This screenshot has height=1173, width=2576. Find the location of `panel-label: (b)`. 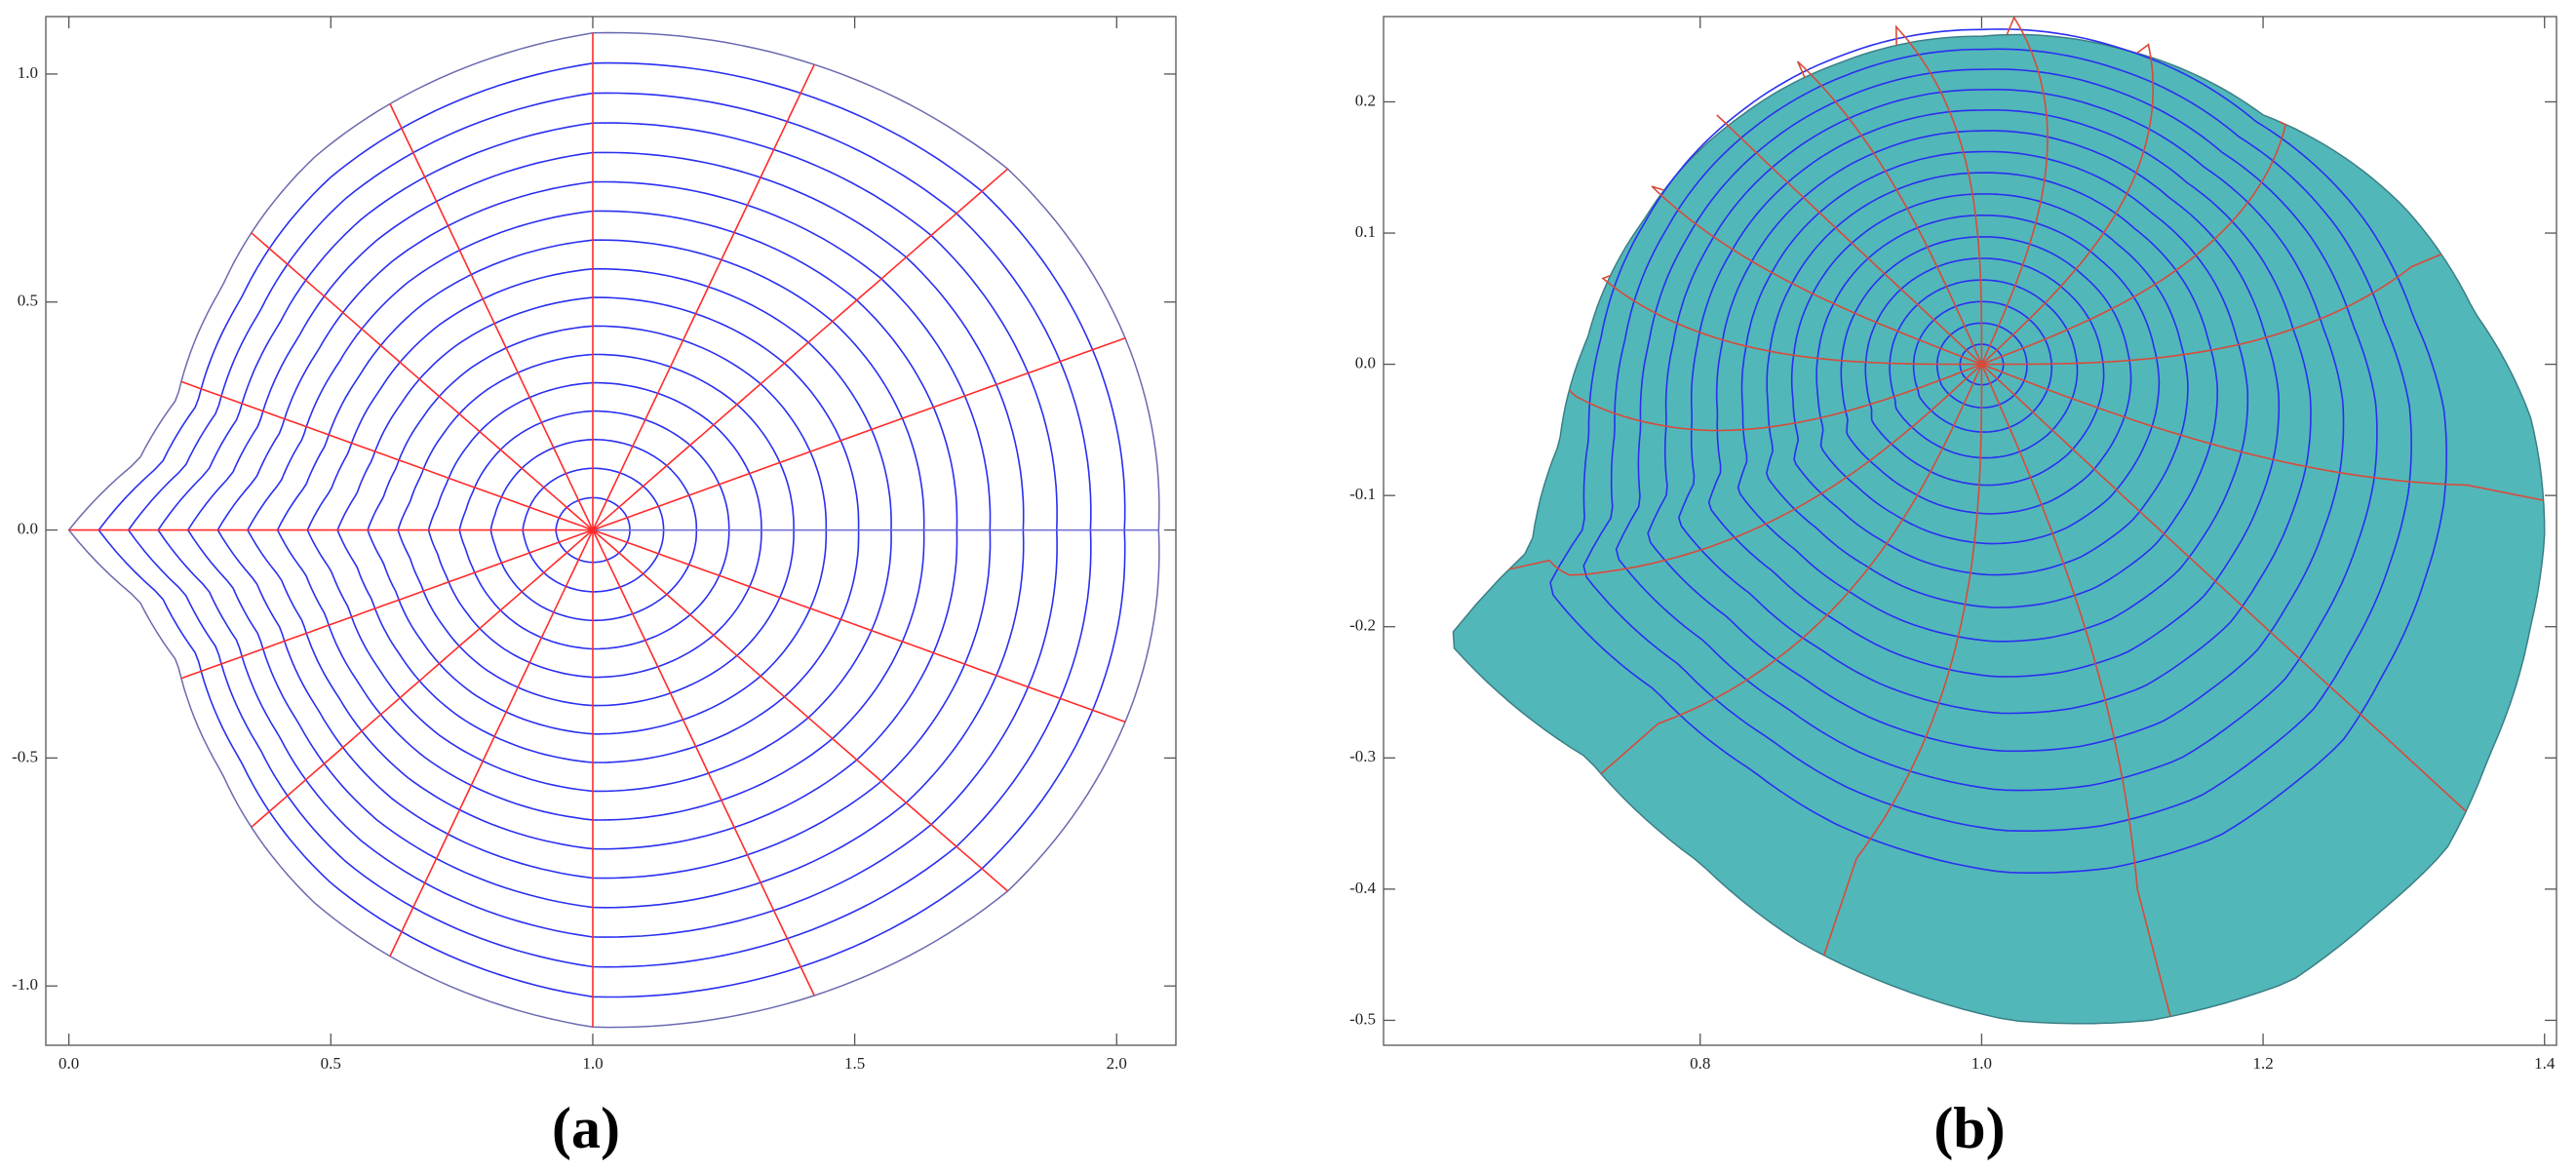

panel-label: (b) is located at coordinates (1969, 1128).